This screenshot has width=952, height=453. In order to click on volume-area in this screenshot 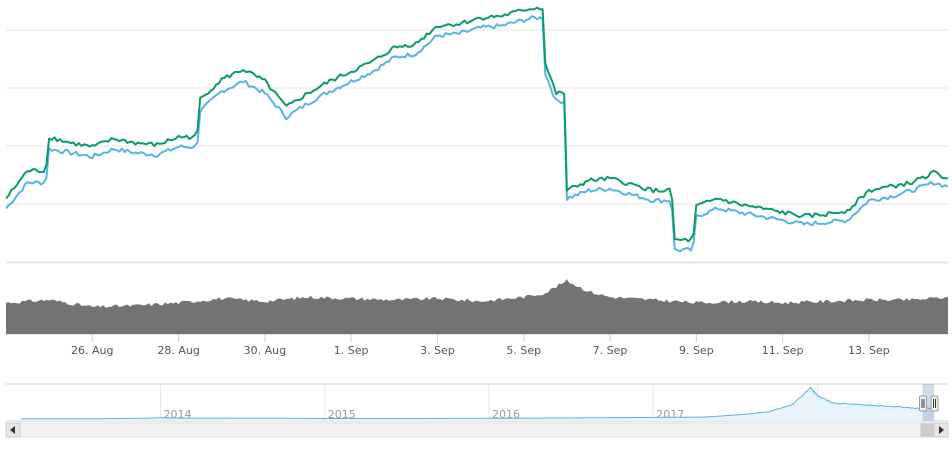, I will do `click(477, 306)`.